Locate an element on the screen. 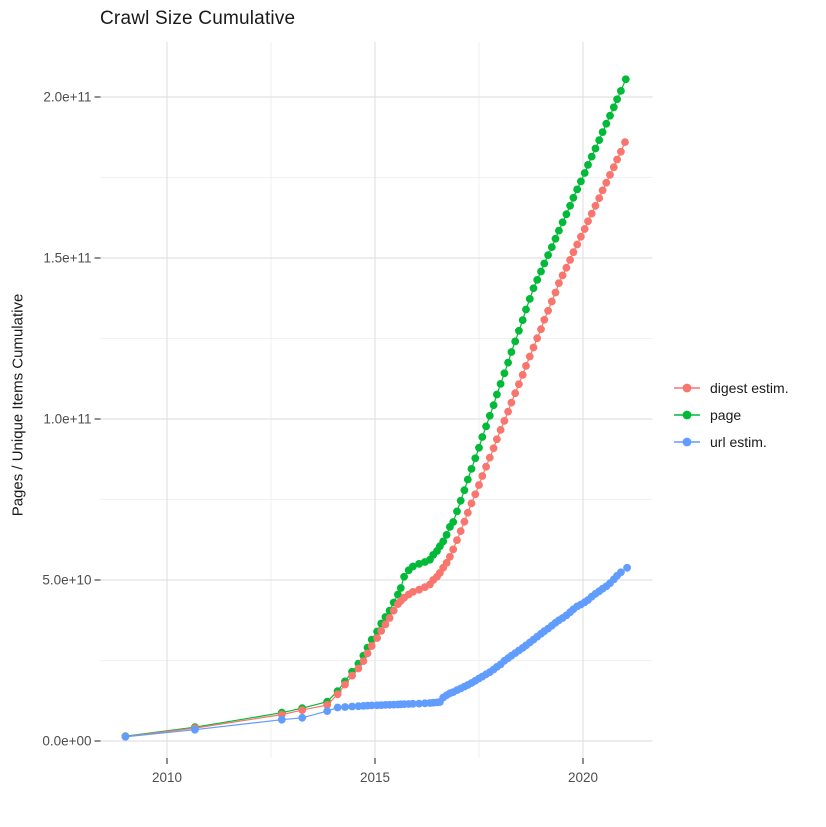 The width and height of the screenshot is (826, 827). legend-item-url-estim: url estim. is located at coordinates (730, 442).